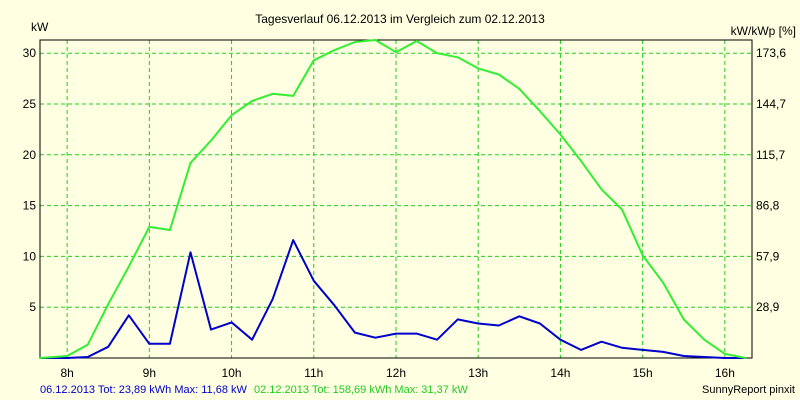 This screenshot has height=400, width=800. What do you see at coordinates (30, 206) in the screenshot?
I see `y-left-tick-label-2: 15` at bounding box center [30, 206].